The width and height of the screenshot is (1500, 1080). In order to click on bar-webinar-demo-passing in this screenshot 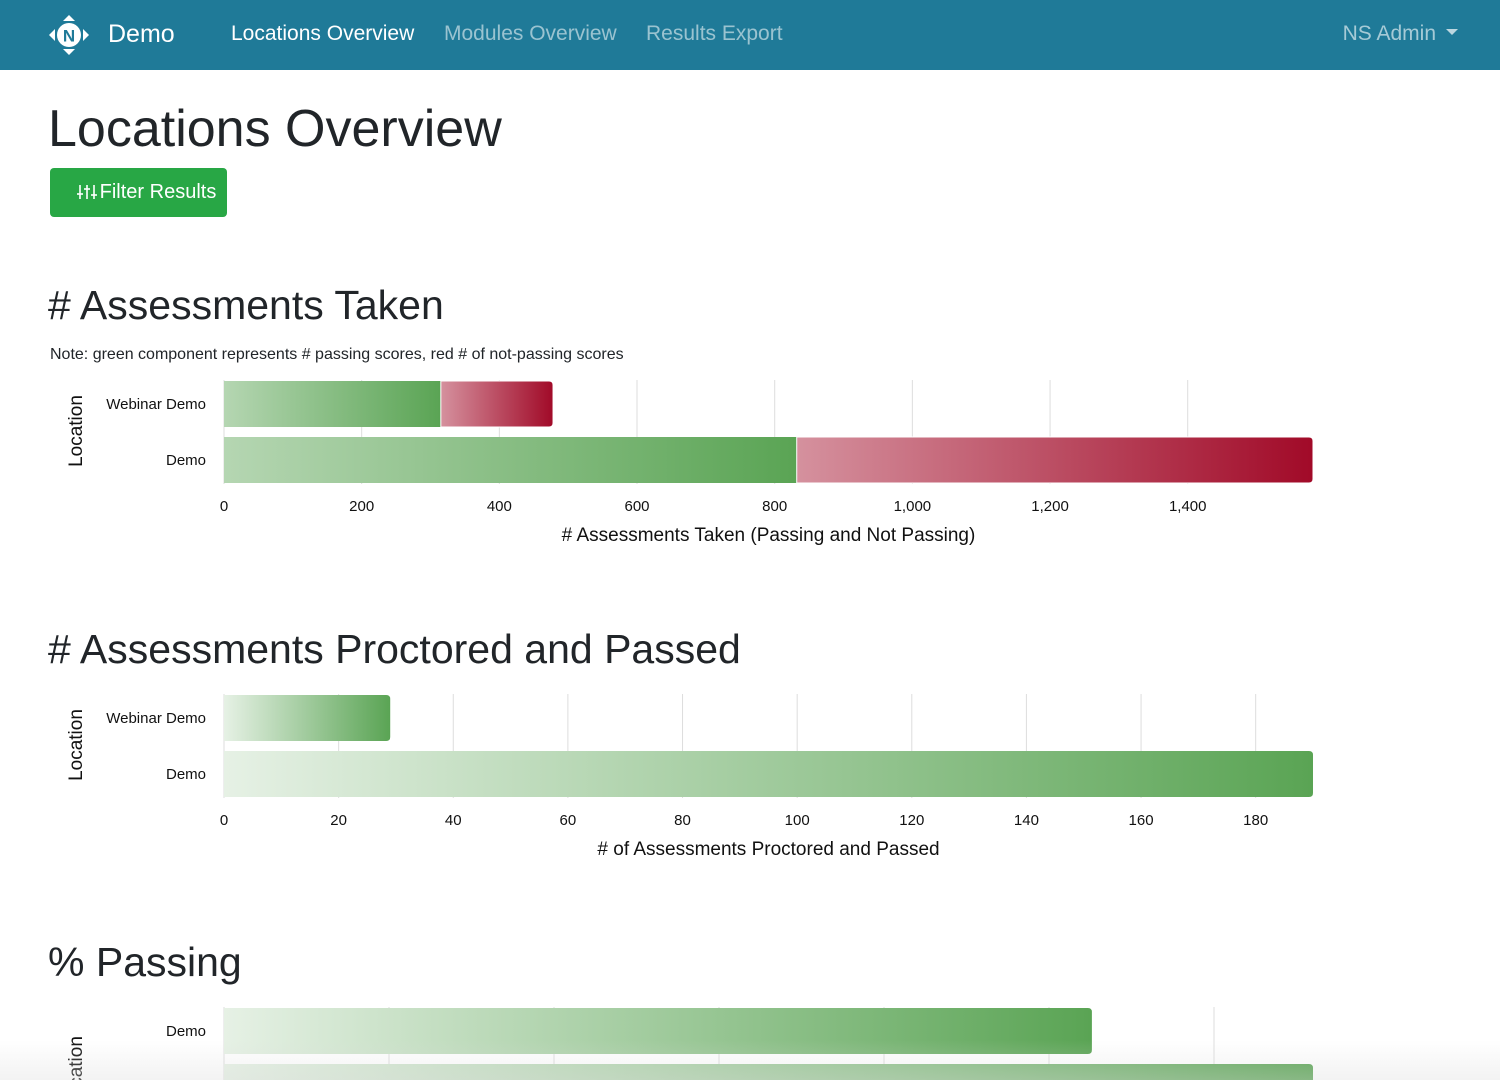, I will do `click(332, 404)`.